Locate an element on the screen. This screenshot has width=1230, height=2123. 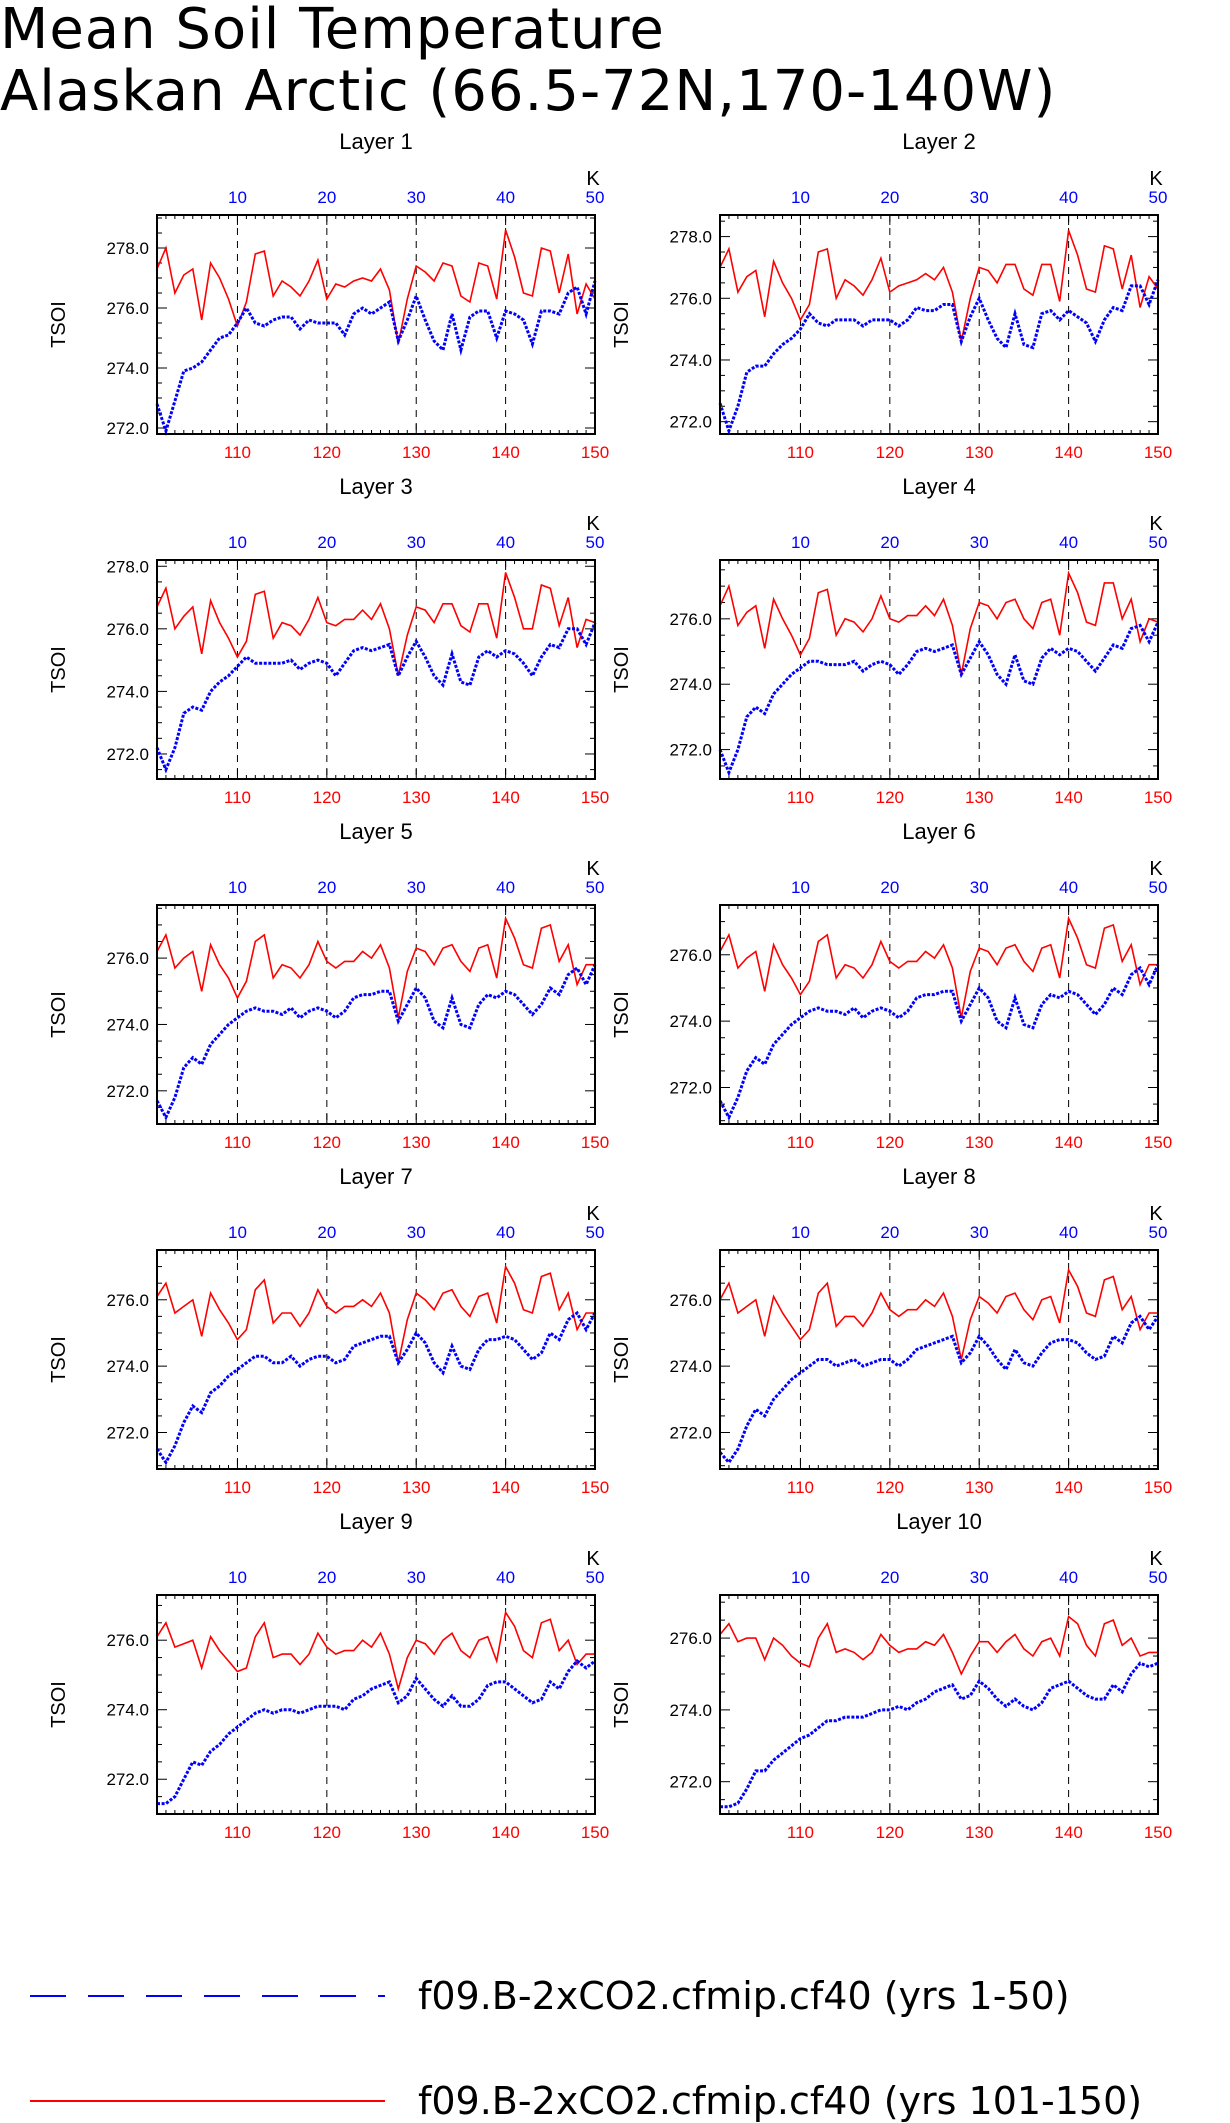
panel-title: Layer 10 is located at coordinates (939, 1521).